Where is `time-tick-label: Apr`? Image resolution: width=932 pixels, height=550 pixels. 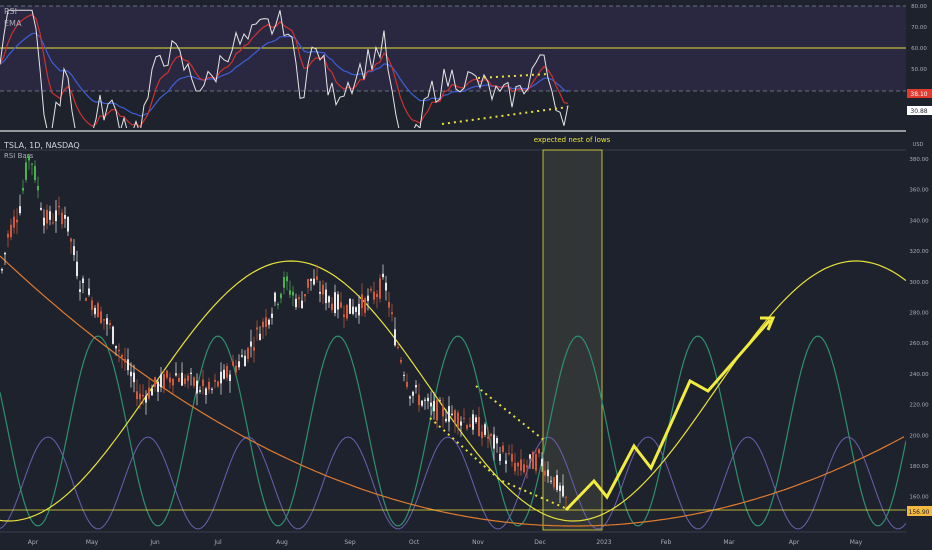
time-tick-label: Apr is located at coordinates (33, 542).